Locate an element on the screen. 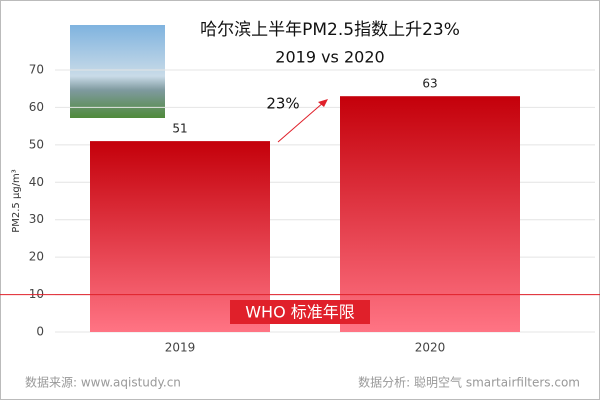  reference-label: WHO 标准年限 is located at coordinates (300, 312).